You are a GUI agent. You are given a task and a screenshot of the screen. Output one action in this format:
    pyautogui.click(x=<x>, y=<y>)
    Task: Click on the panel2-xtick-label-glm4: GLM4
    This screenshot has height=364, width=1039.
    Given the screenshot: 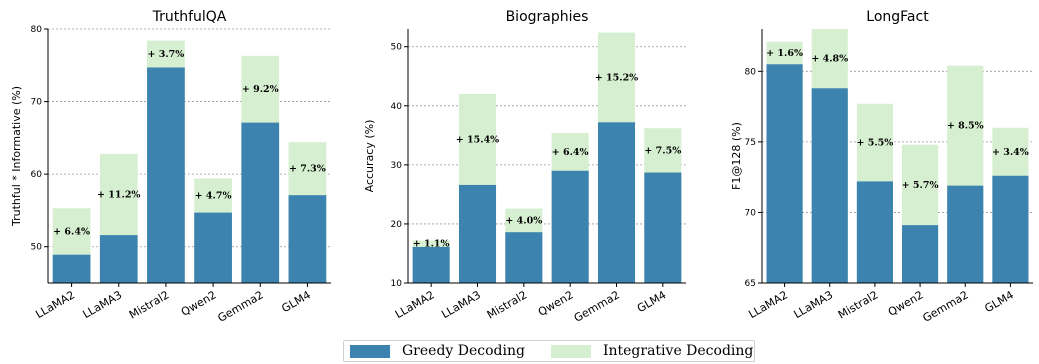 What is the action you would take?
    pyautogui.click(x=651, y=301)
    